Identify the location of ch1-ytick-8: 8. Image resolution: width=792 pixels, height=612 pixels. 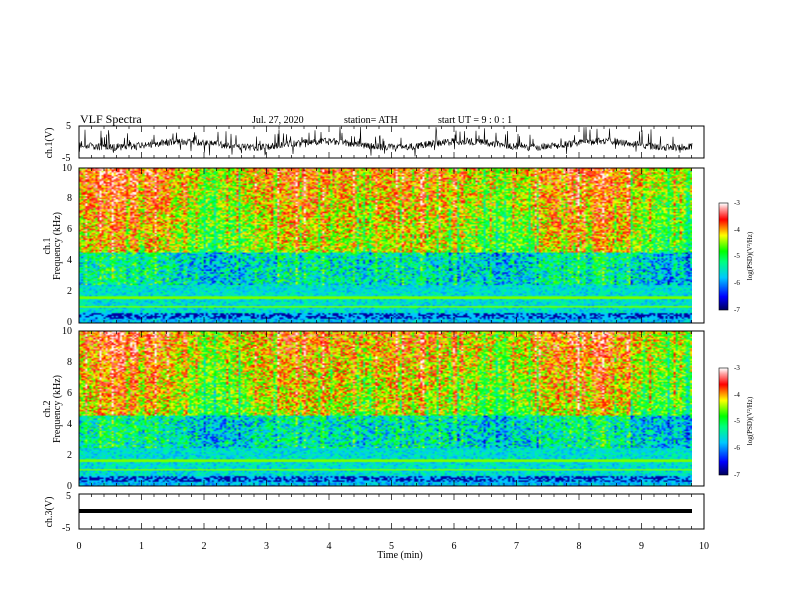
(69, 198).